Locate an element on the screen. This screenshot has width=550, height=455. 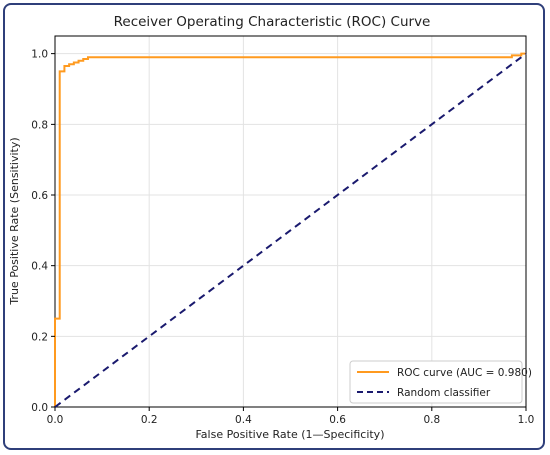
y-tick-label: 0.8 is located at coordinates (39, 125).